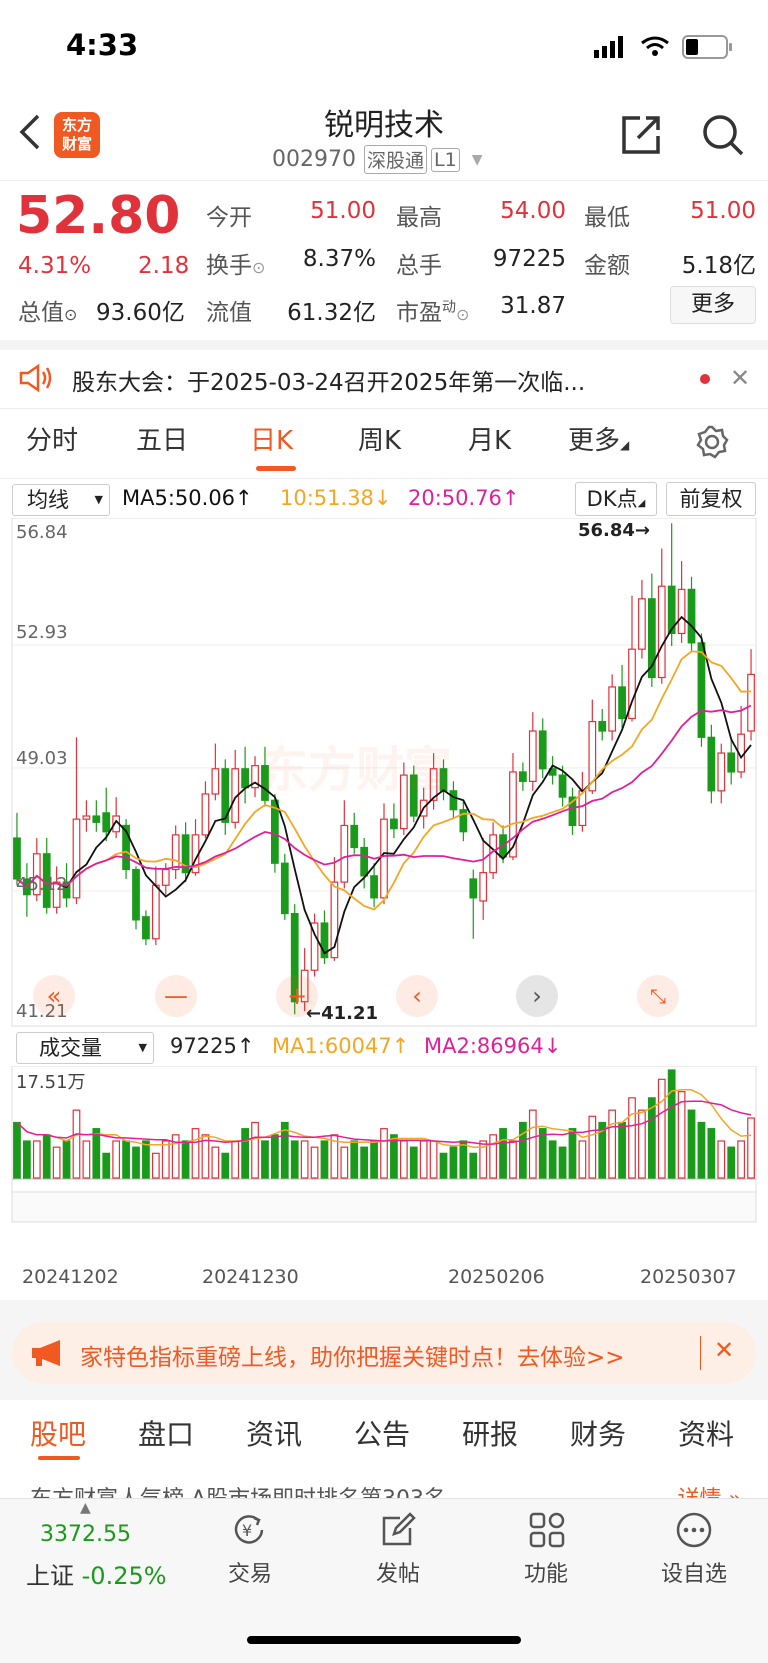 This screenshot has height=1663, width=768. Describe the element at coordinates (598, 1434) in the screenshot. I see `tab-finance: 财务` at that location.